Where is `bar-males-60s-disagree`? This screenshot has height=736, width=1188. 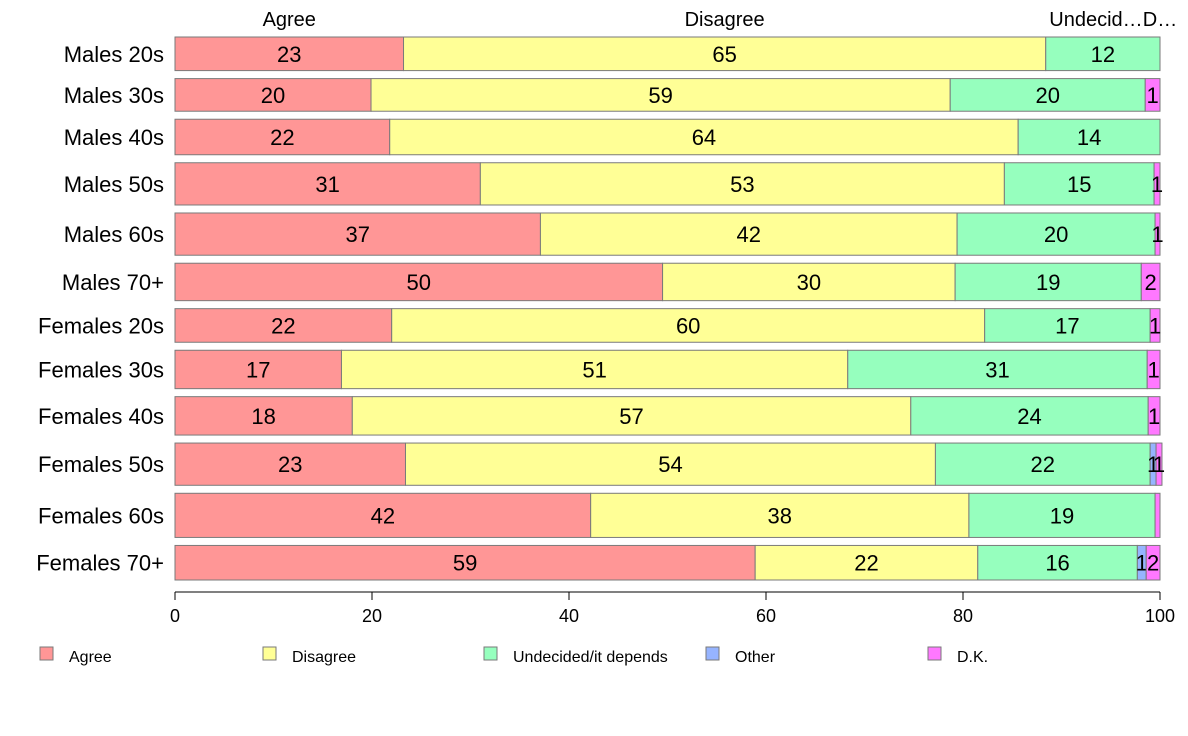
bar-males-60s-disagree is located at coordinates (748, 234).